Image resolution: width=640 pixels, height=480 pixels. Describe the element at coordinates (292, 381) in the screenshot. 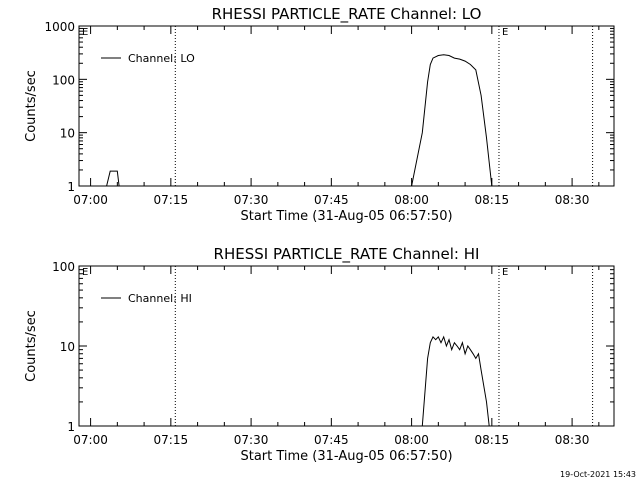

I see `series-line` at that location.